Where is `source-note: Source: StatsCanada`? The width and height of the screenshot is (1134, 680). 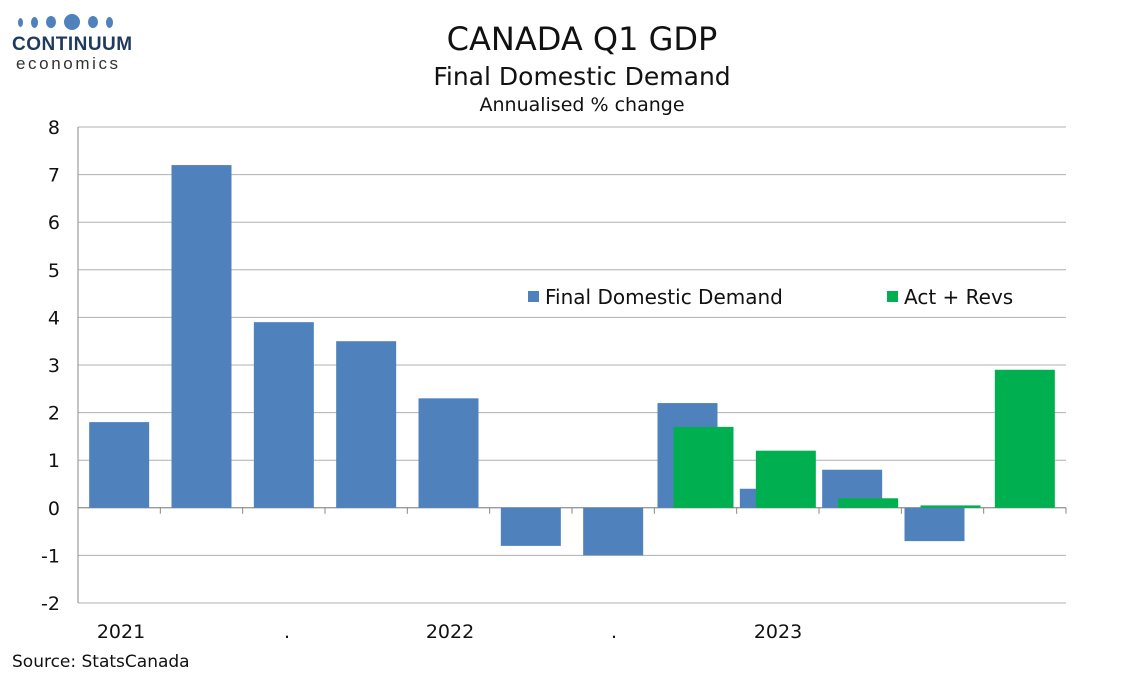
source-note: Source: StatsCanada is located at coordinates (101, 662).